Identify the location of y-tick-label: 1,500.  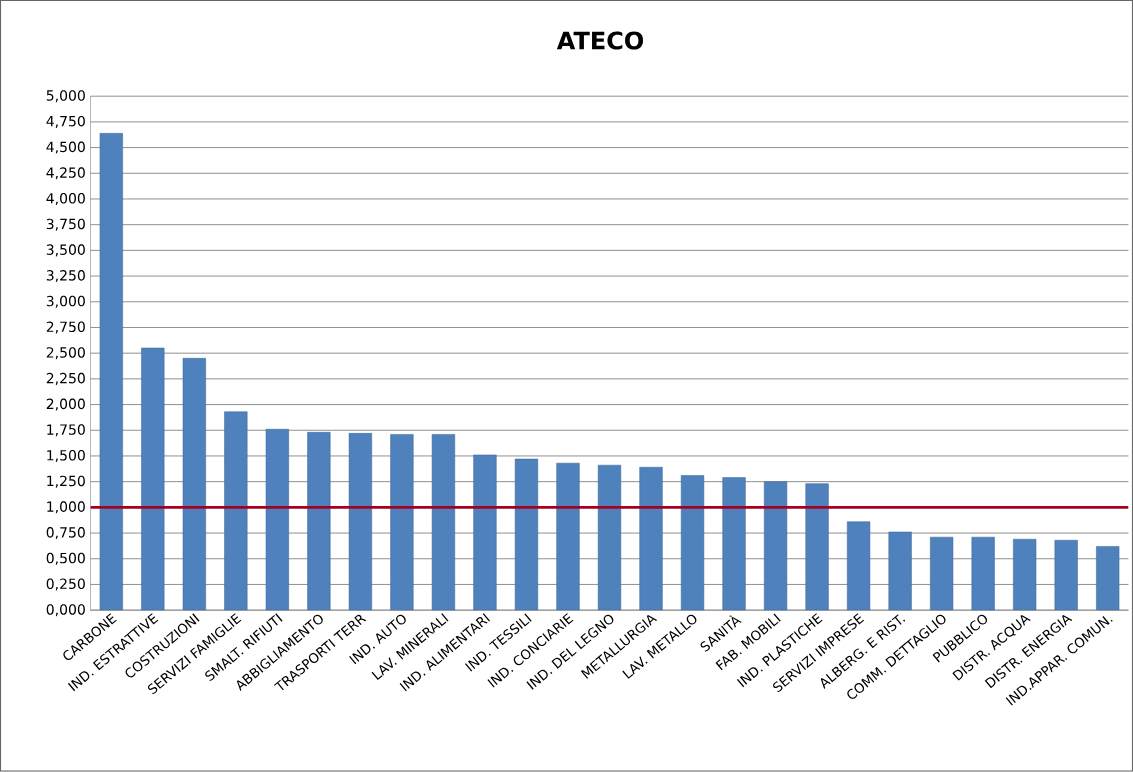
(66, 456).